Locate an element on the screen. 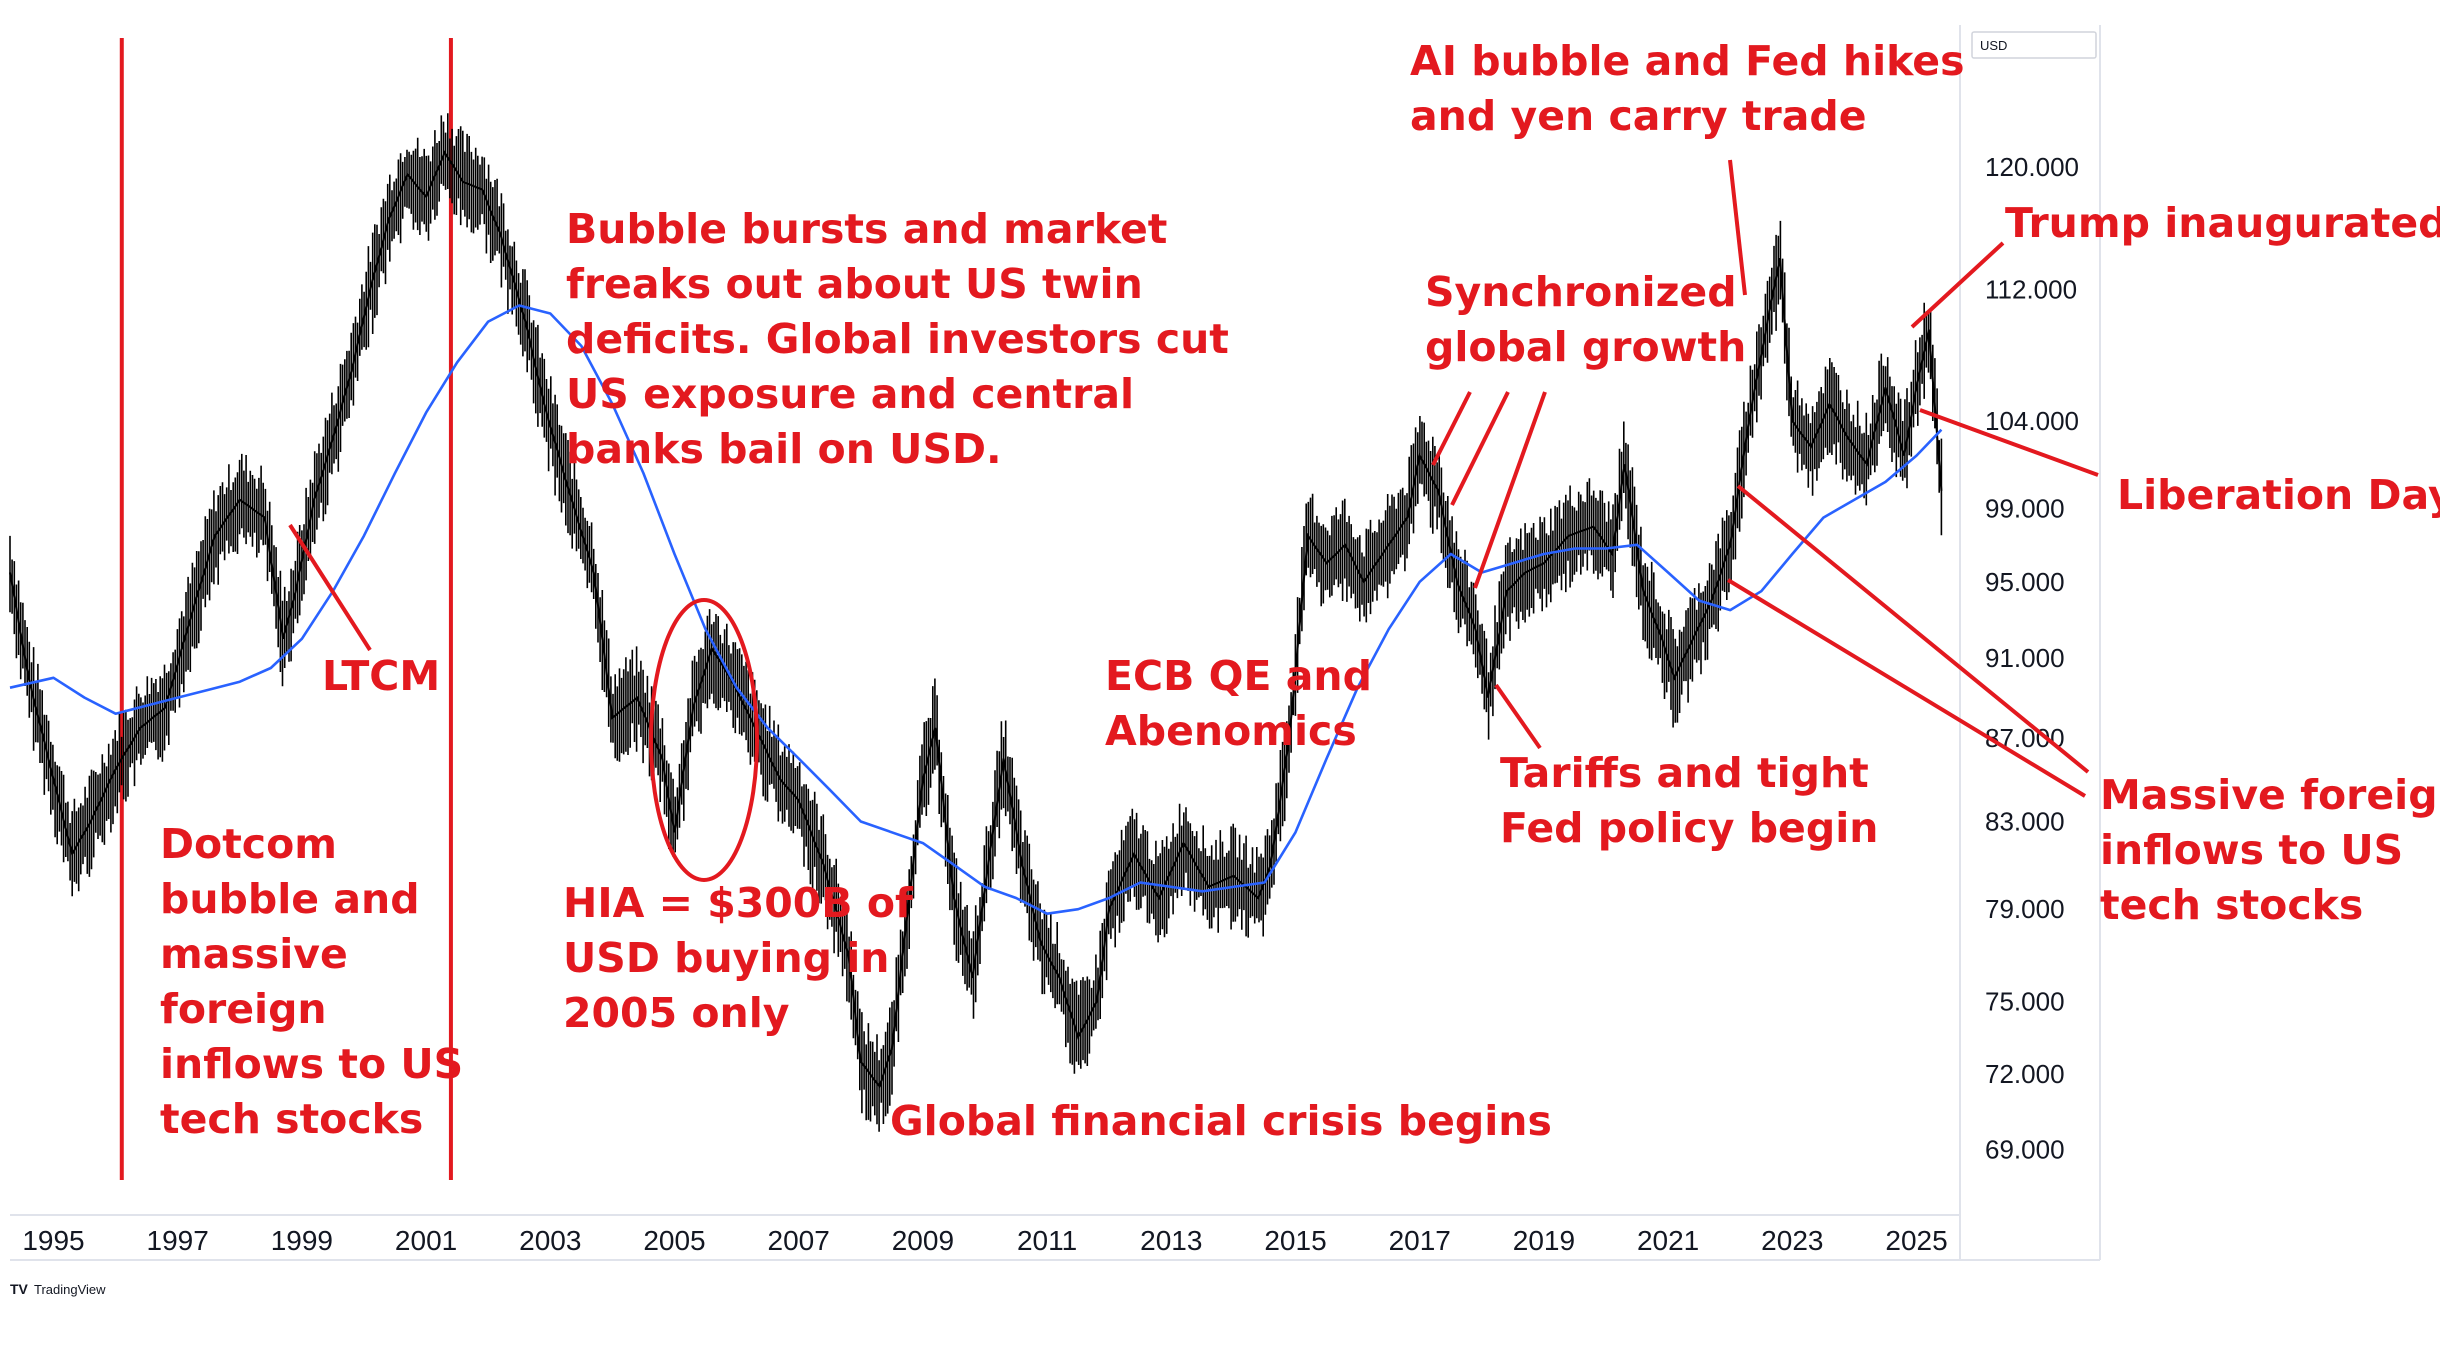  y-tick-label: 104.000 is located at coordinates (2032, 421).